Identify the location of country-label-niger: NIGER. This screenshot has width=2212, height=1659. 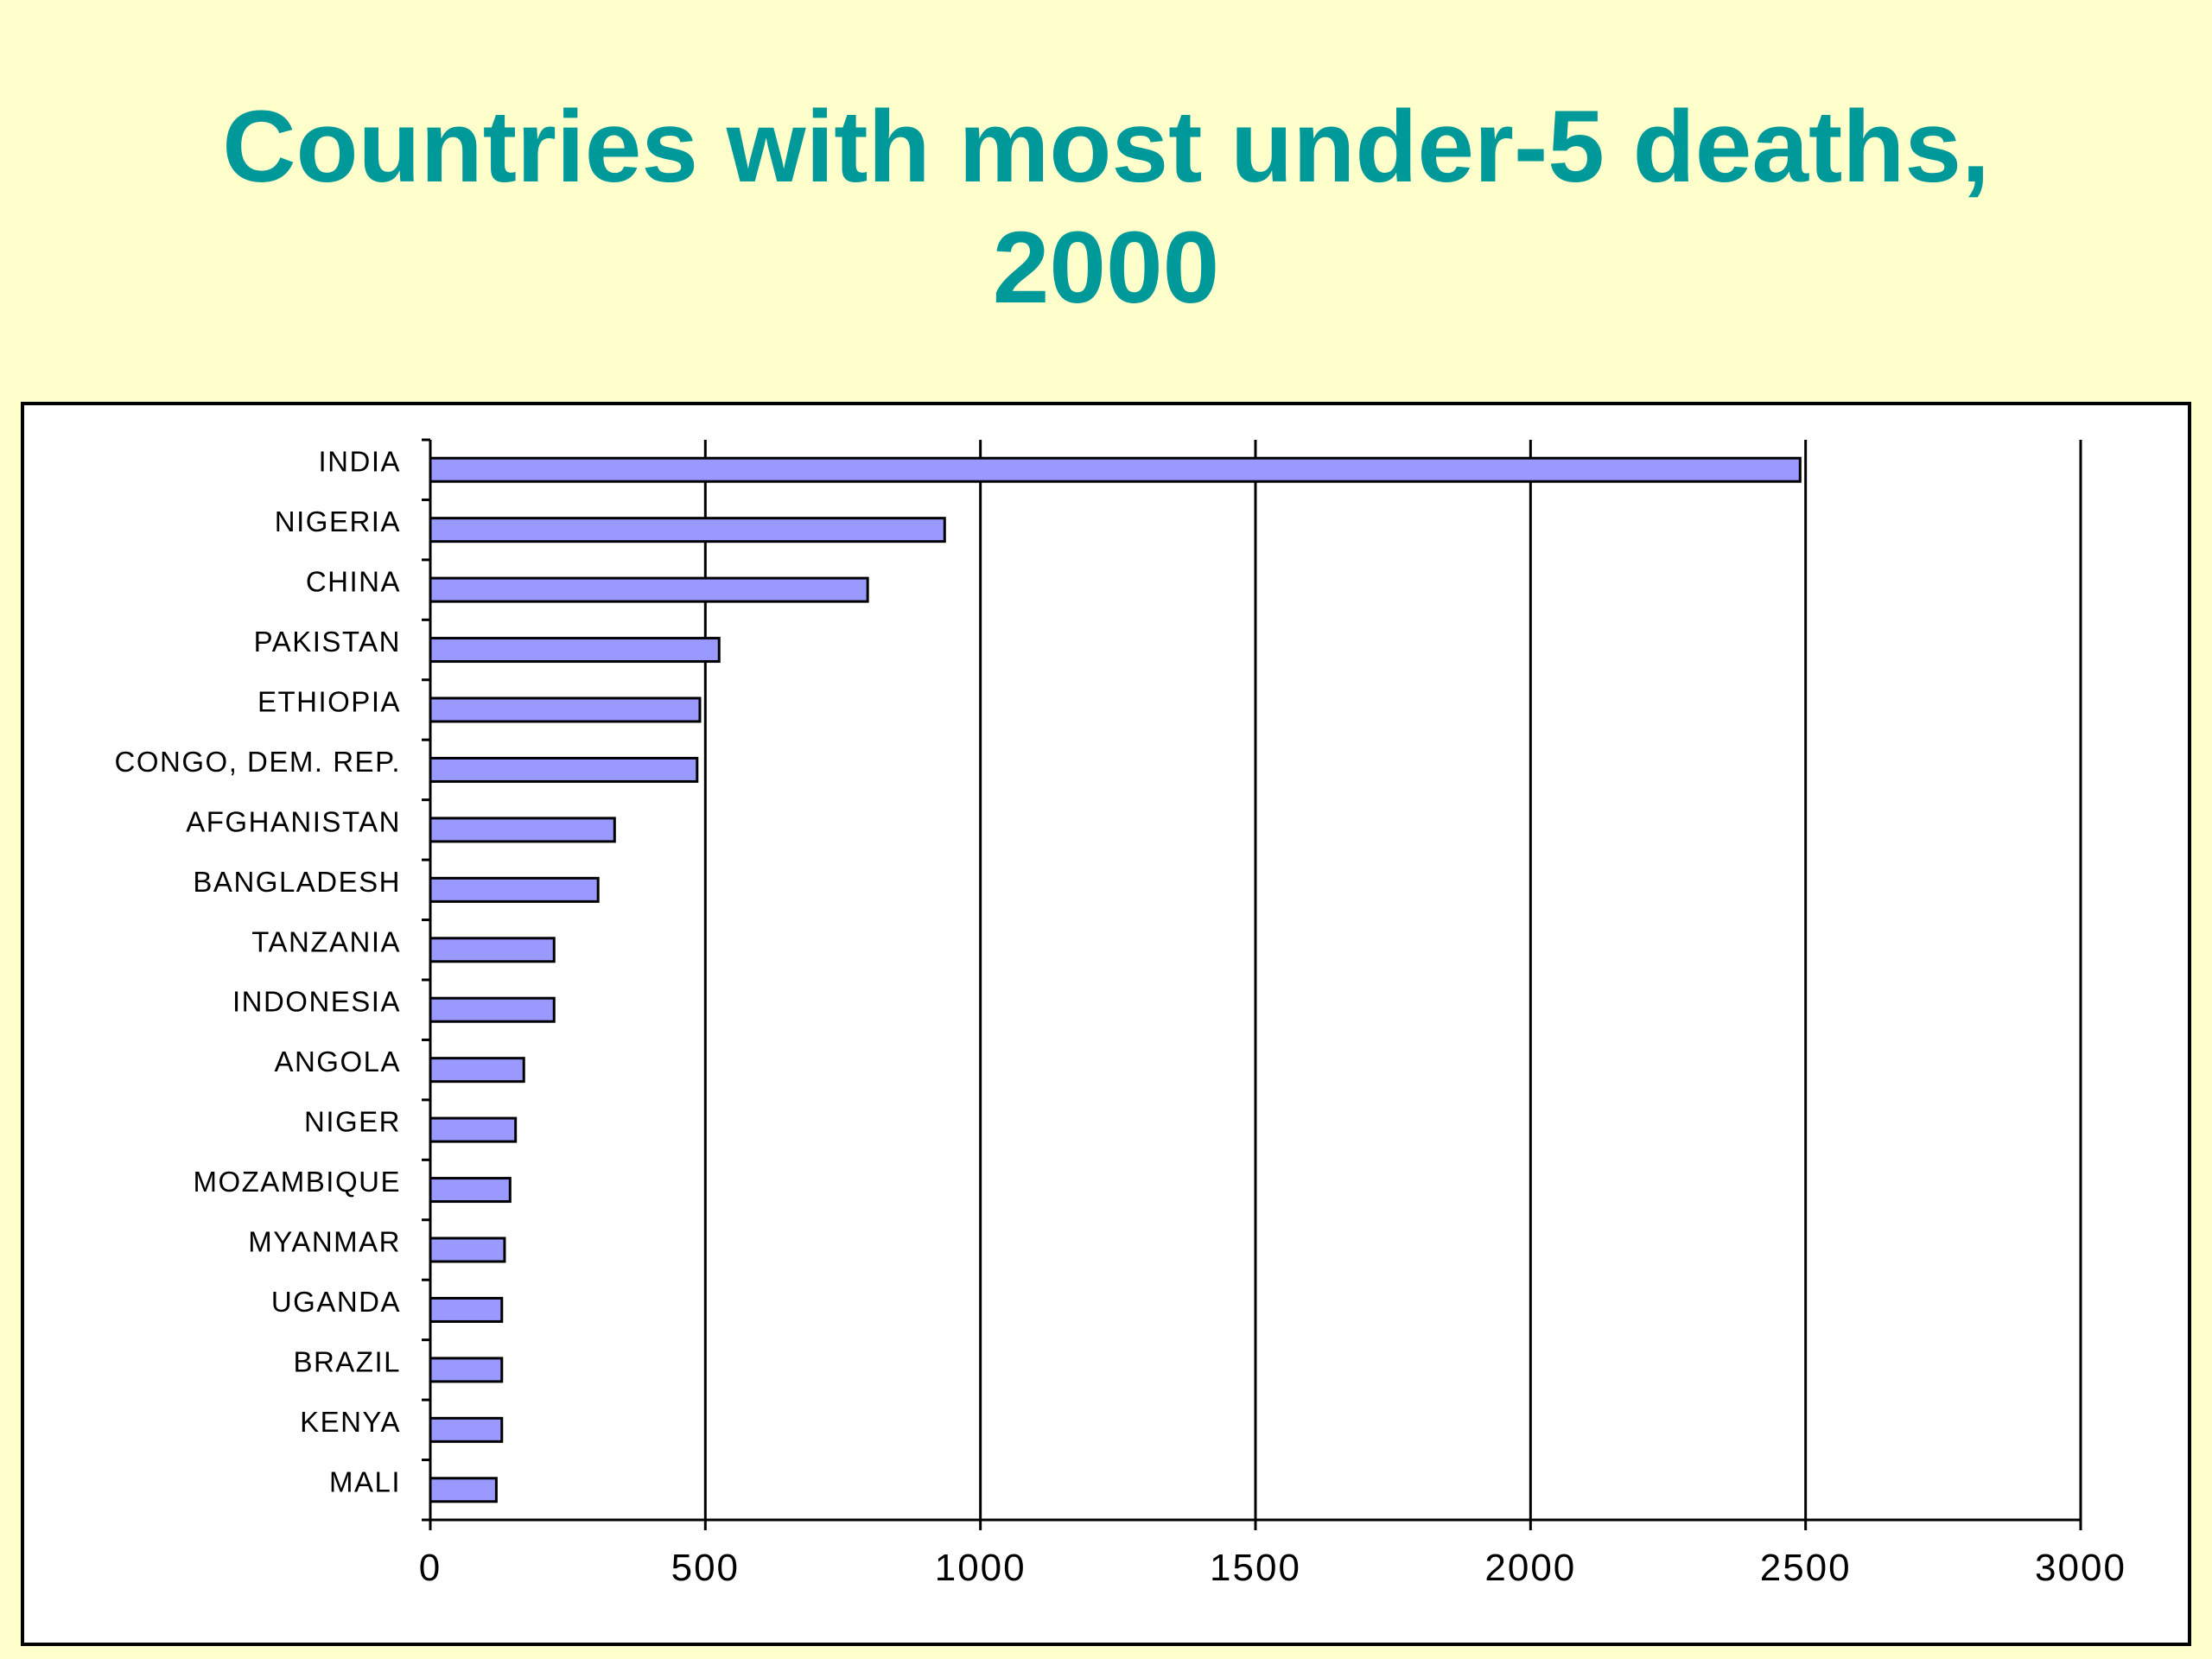
(352, 1122).